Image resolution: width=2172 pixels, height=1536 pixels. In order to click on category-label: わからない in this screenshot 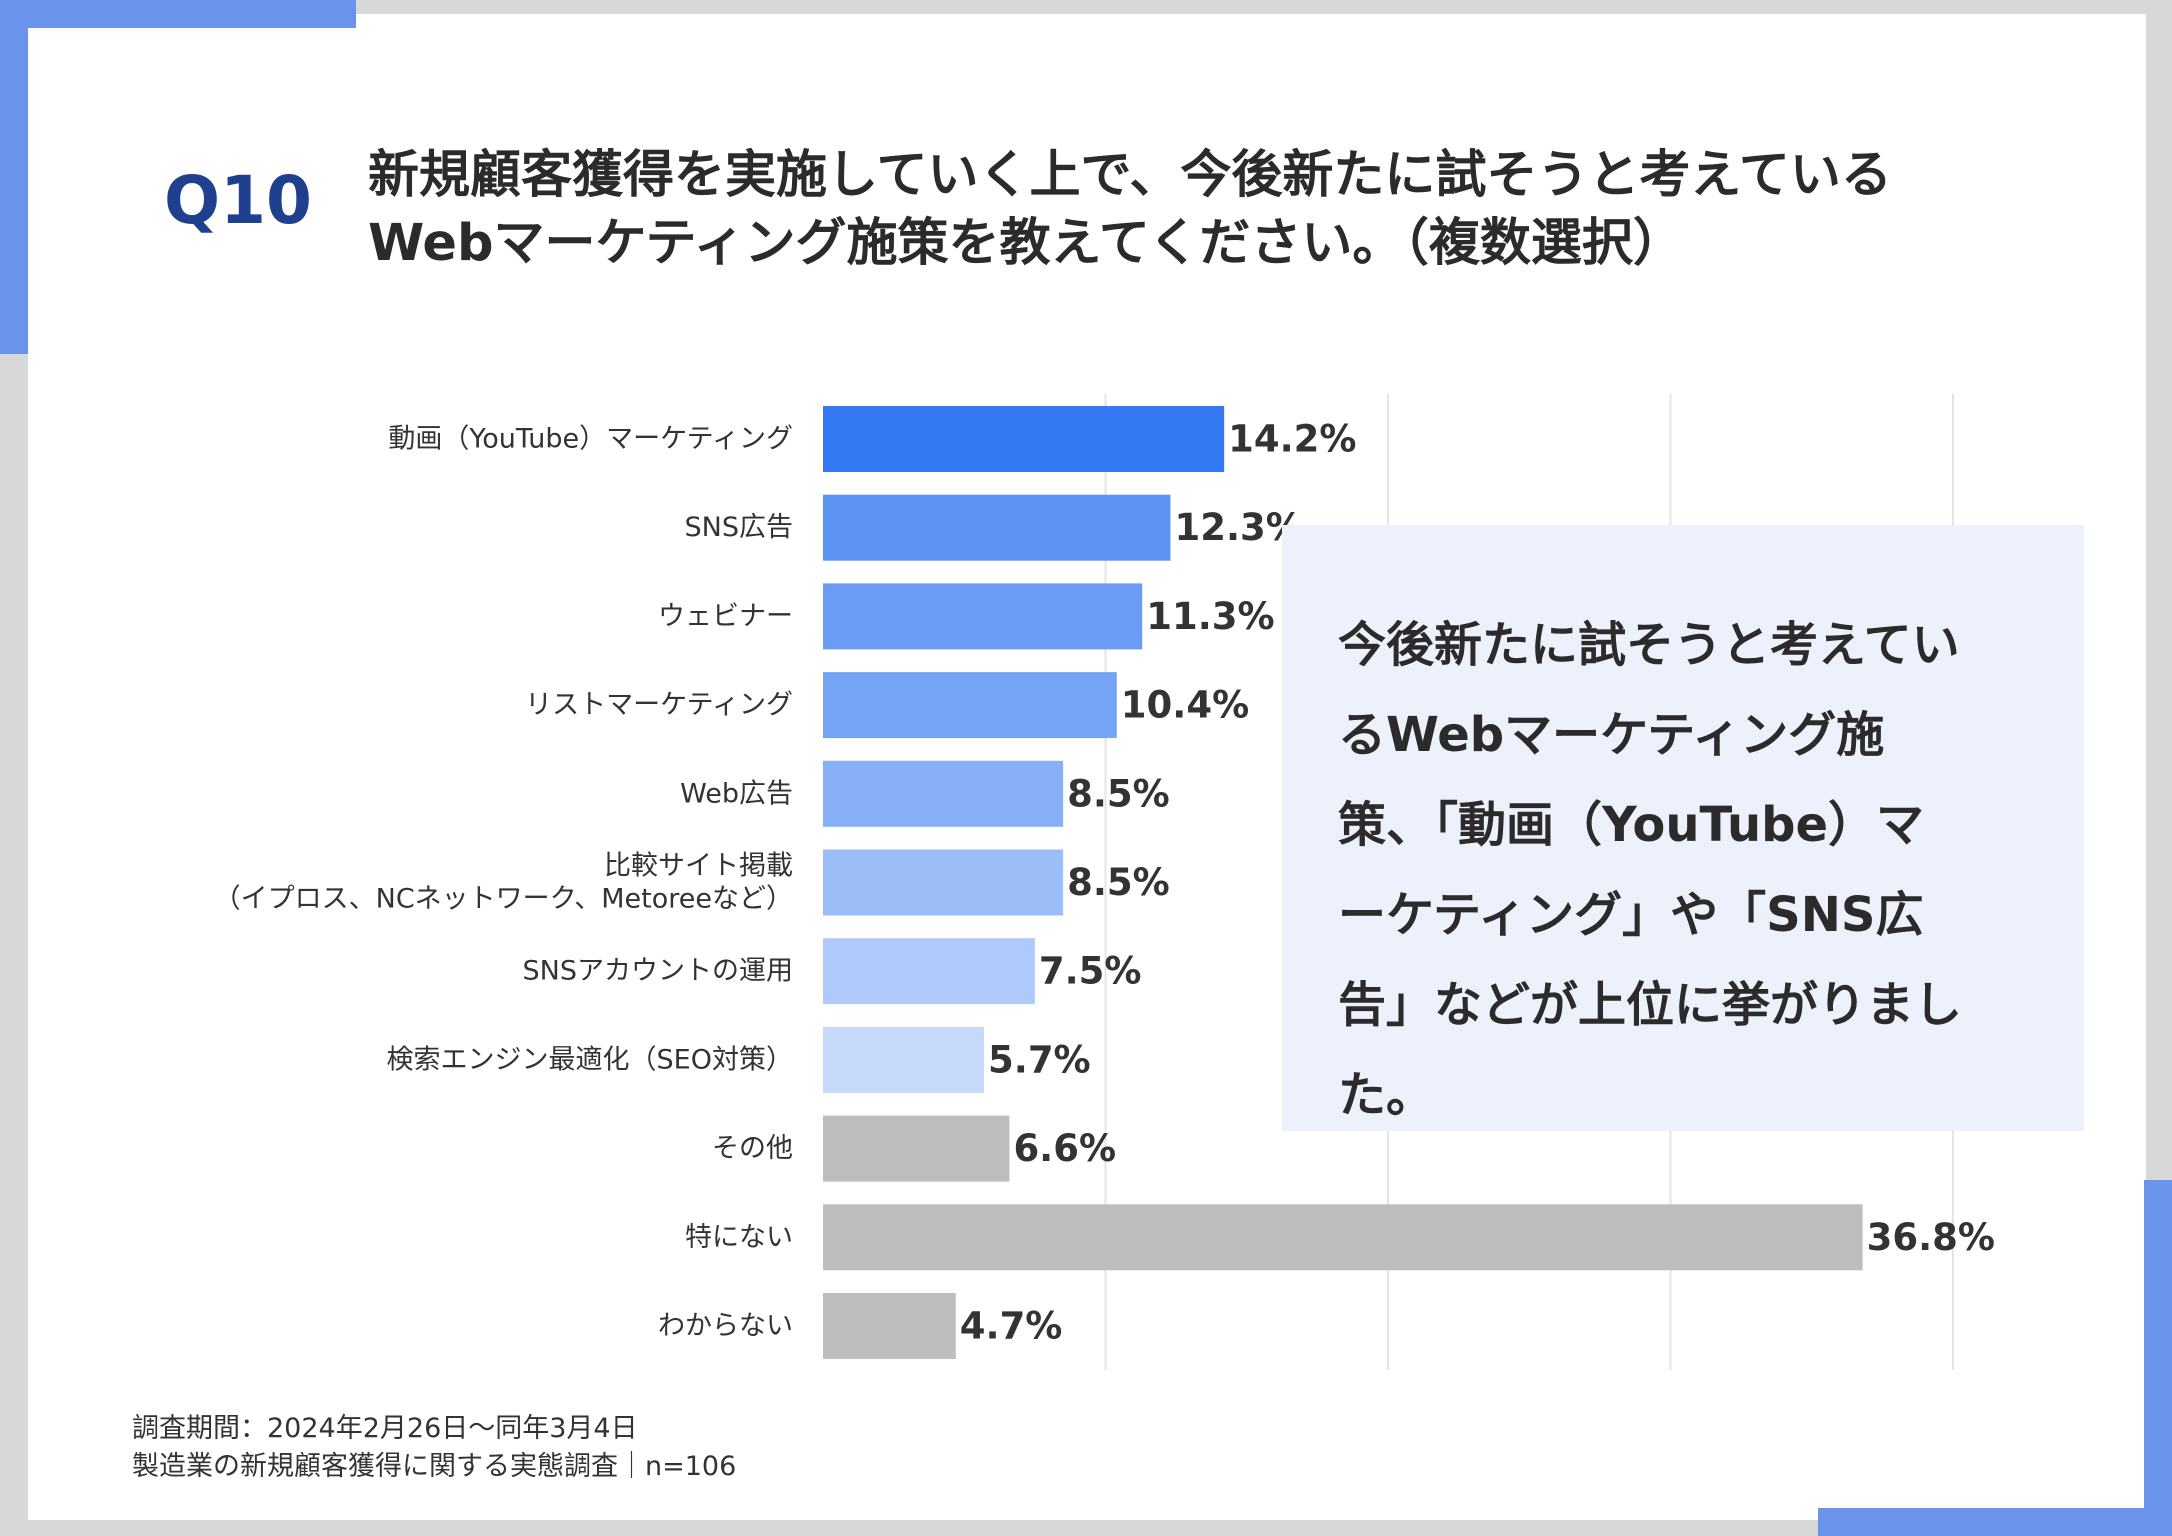, I will do `click(725, 1326)`.